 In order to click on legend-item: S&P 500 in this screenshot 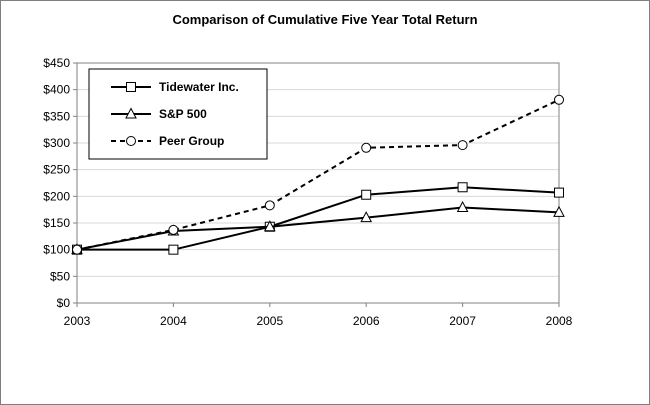, I will do `click(159, 114)`.